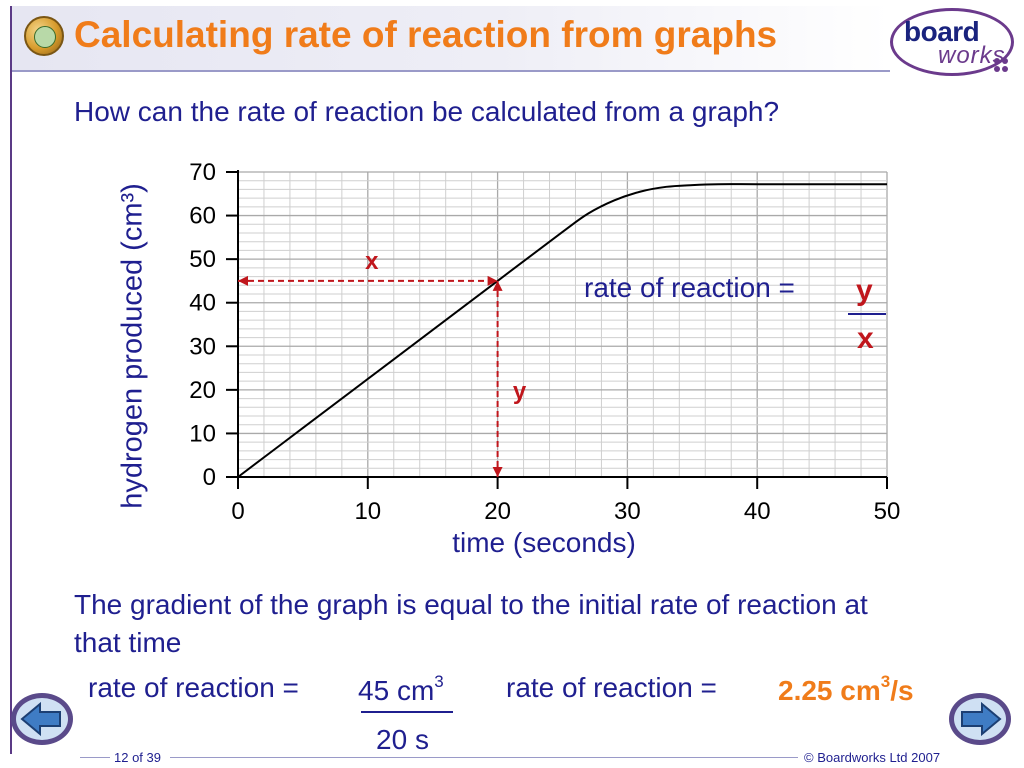 The image size is (1024, 768). Describe the element at coordinates (421, 739) in the screenshot. I see `calc-den-unit: s` at that location.